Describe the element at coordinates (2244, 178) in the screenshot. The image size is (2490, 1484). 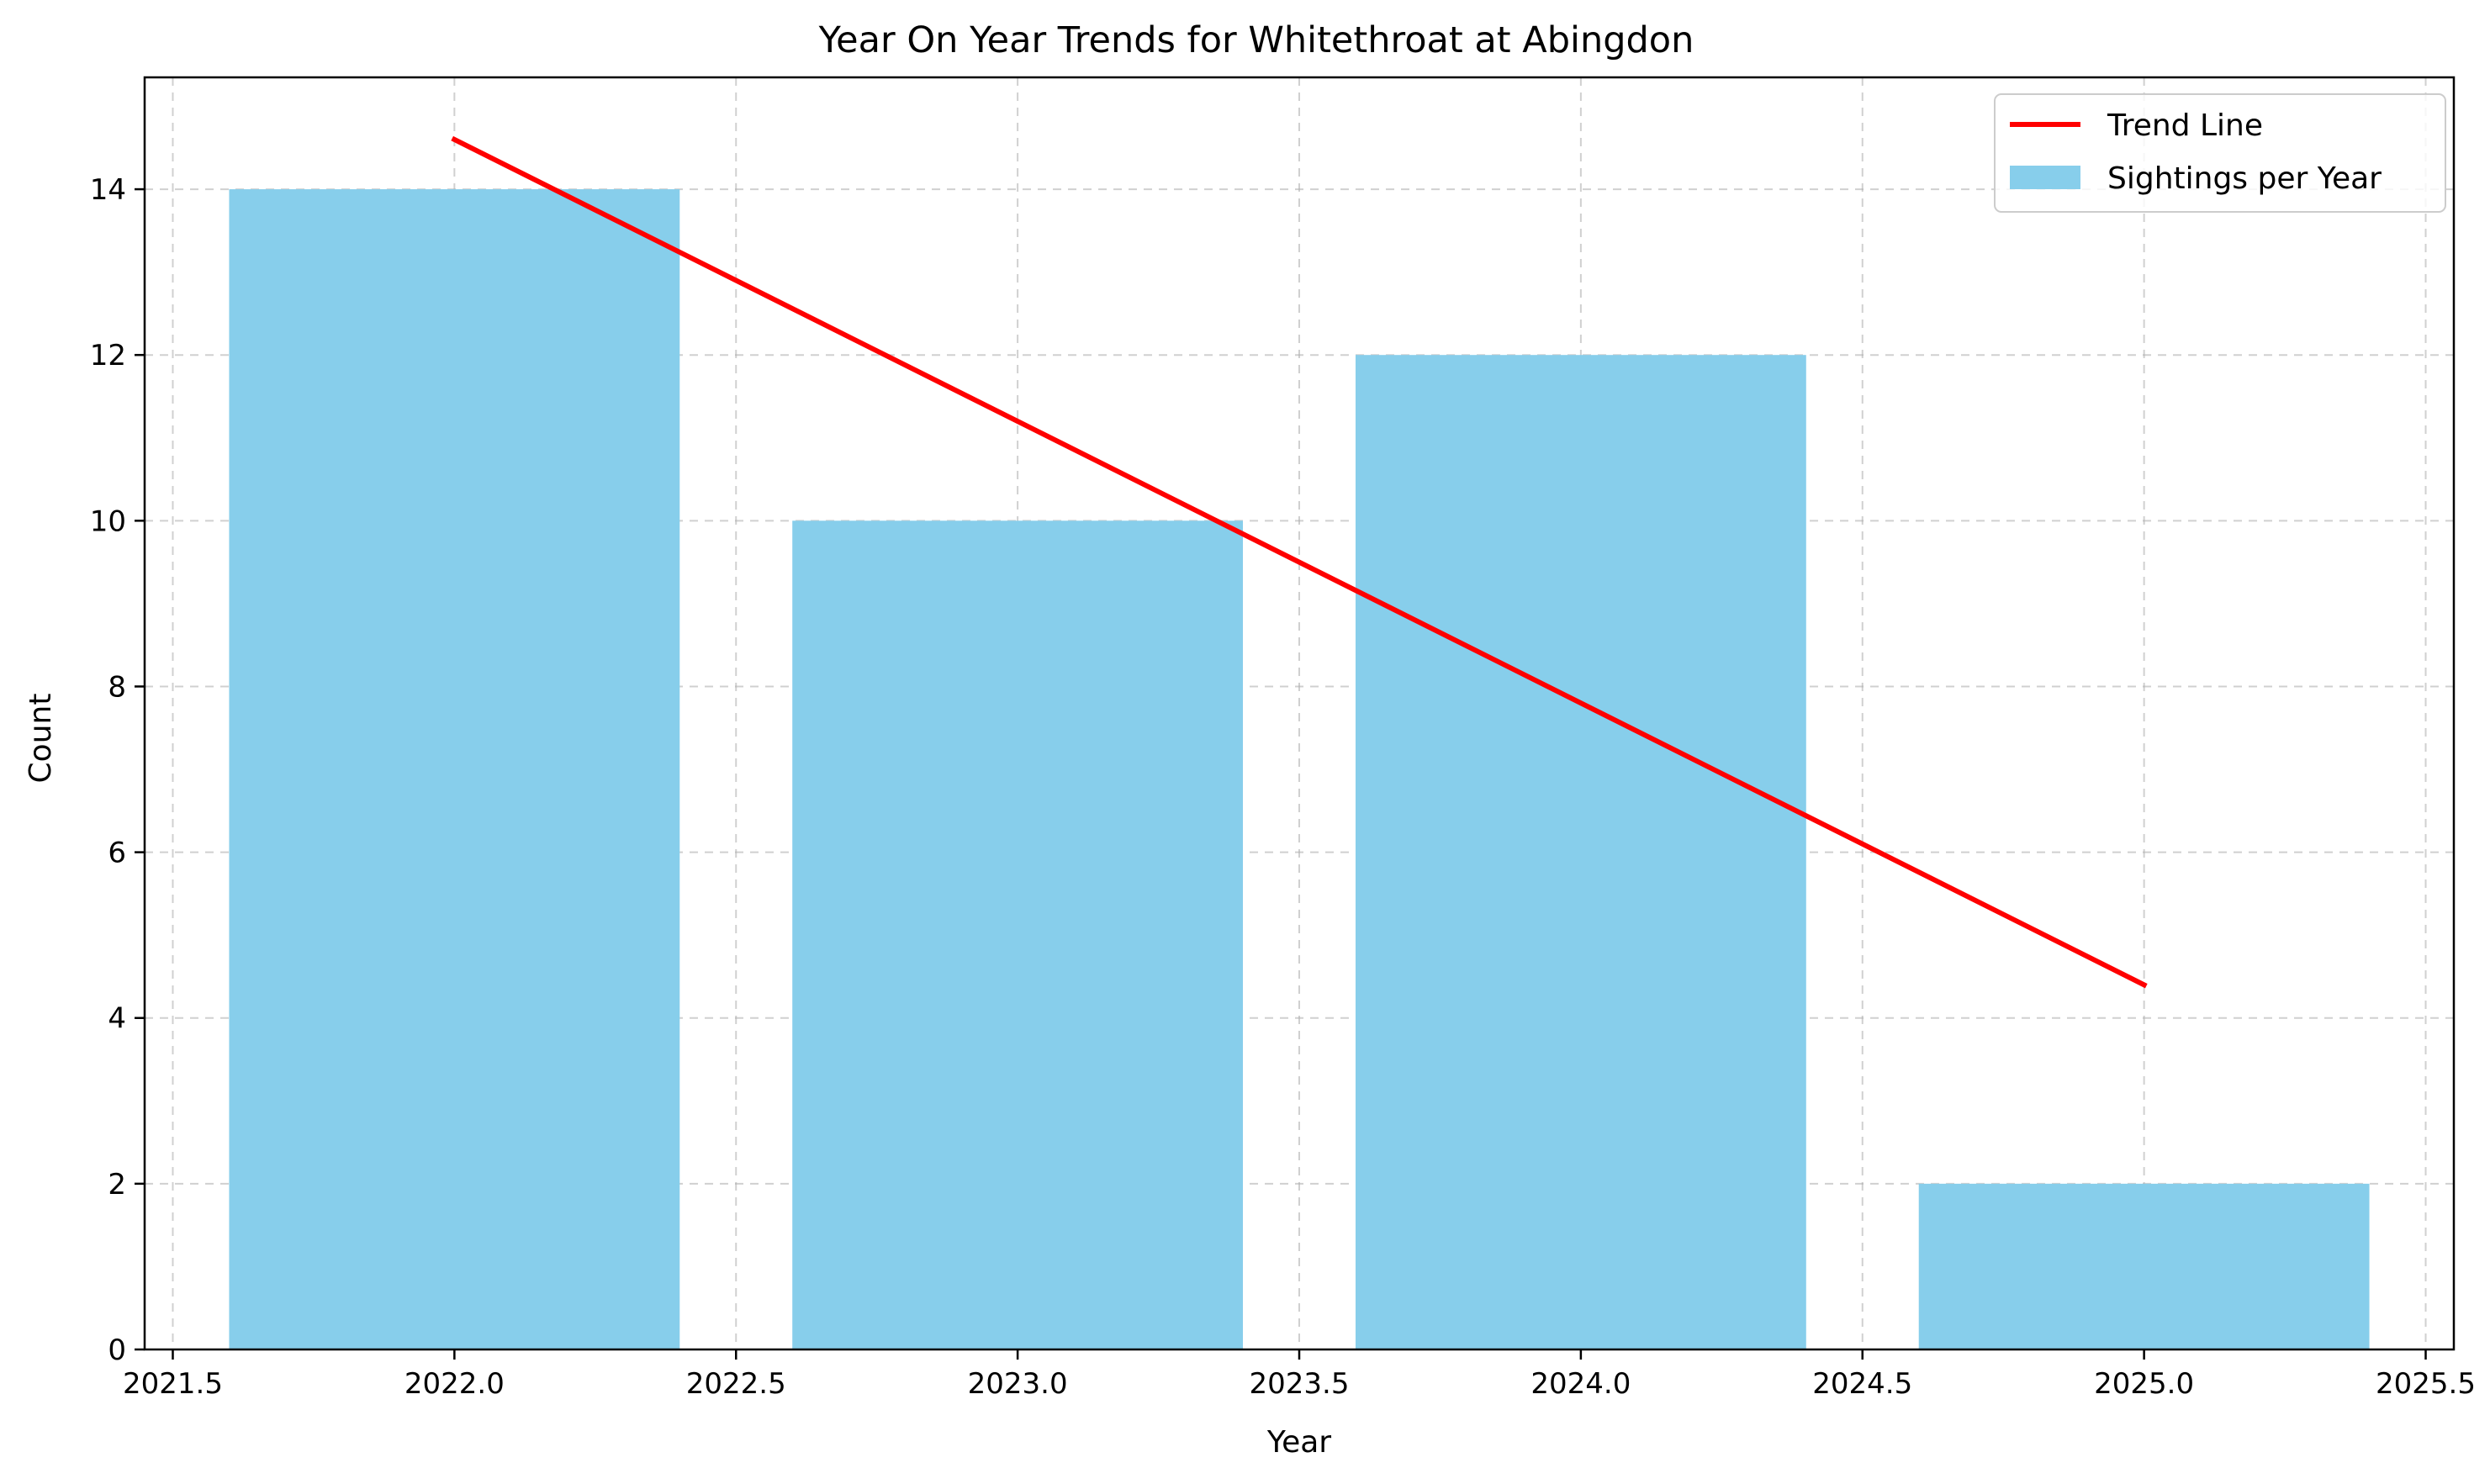
I see `legend-label-sightings: Sightings per Year` at that location.